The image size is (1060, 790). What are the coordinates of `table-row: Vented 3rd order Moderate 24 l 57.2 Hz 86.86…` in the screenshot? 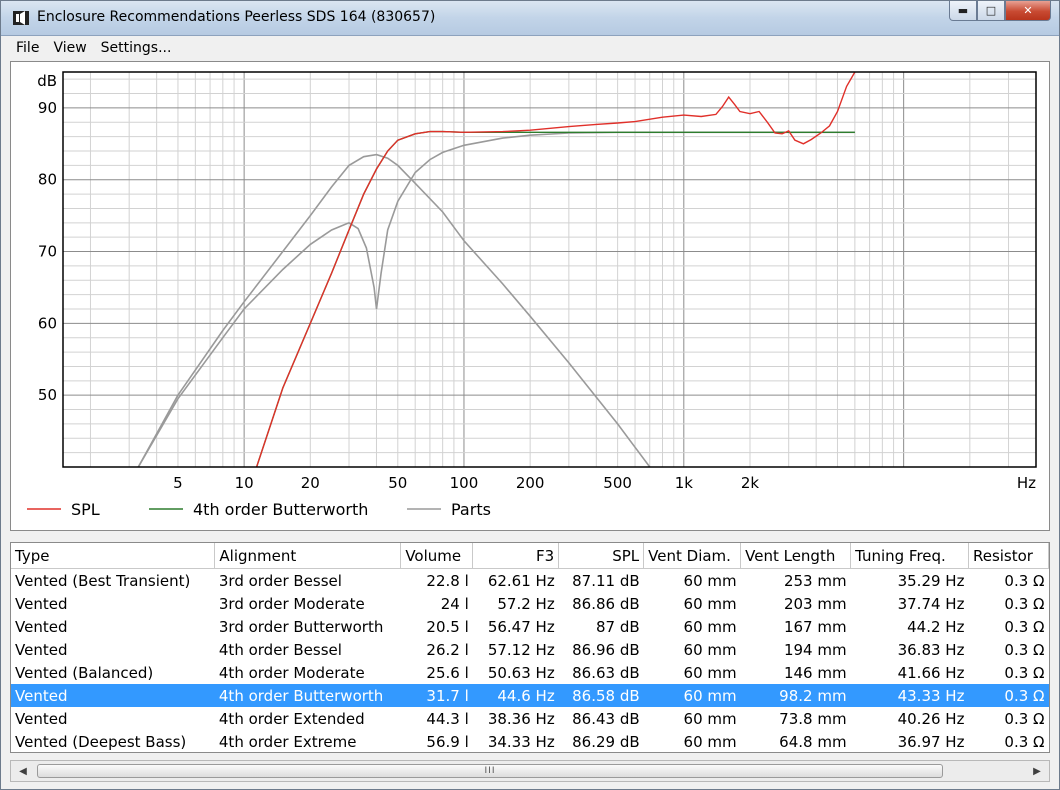 It's located at (530, 603).